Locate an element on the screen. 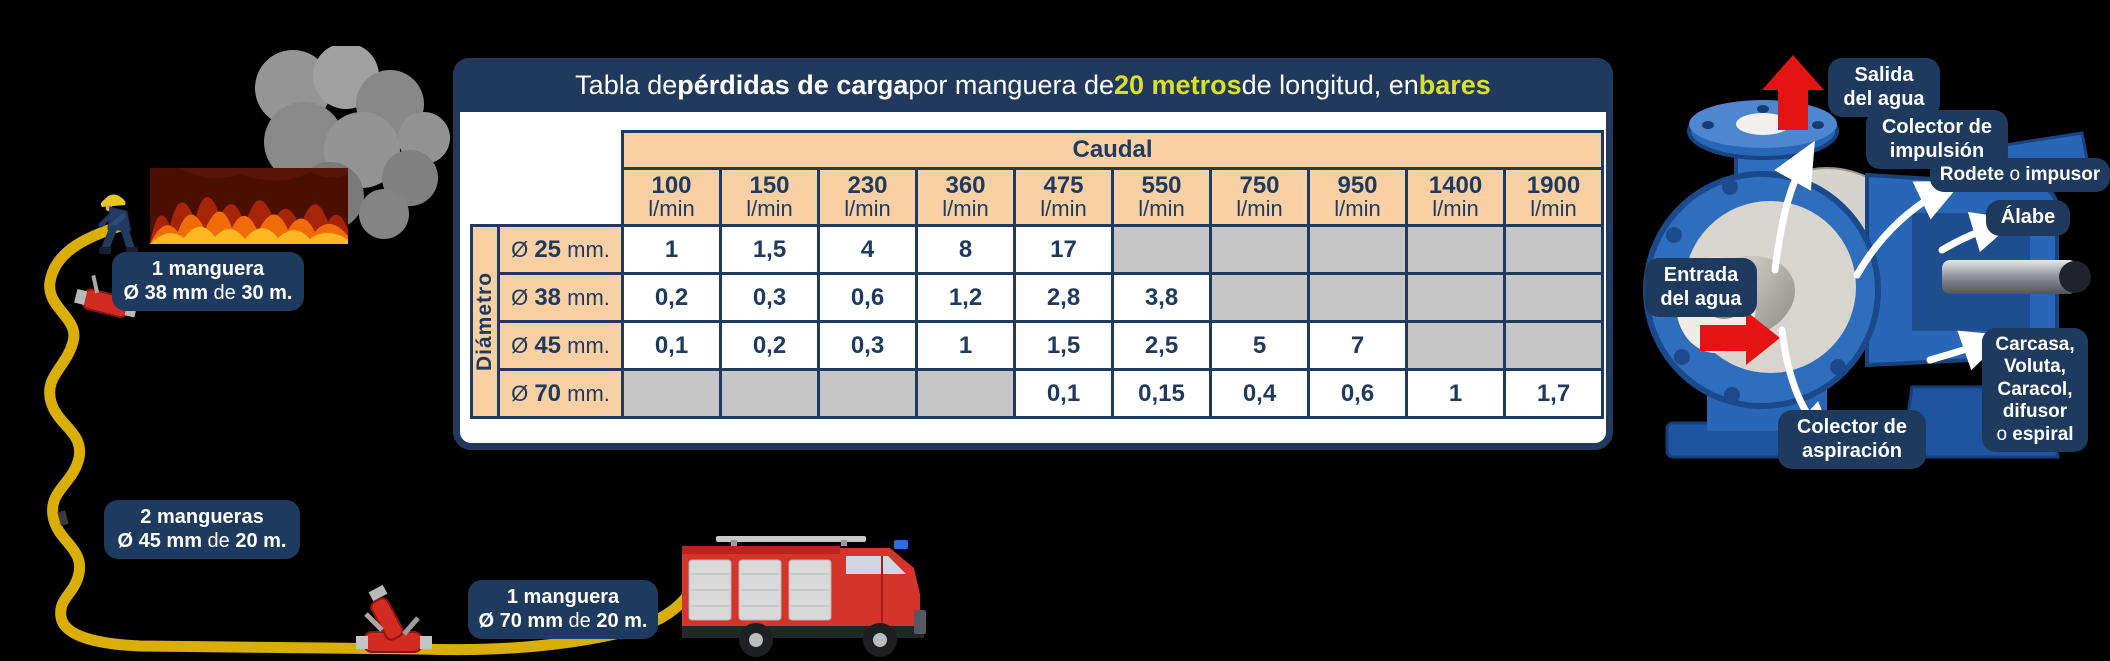 This screenshot has height=661, width=2110. hose-label-line2: Ø 70 mm de 20 m. is located at coordinates (563, 620).